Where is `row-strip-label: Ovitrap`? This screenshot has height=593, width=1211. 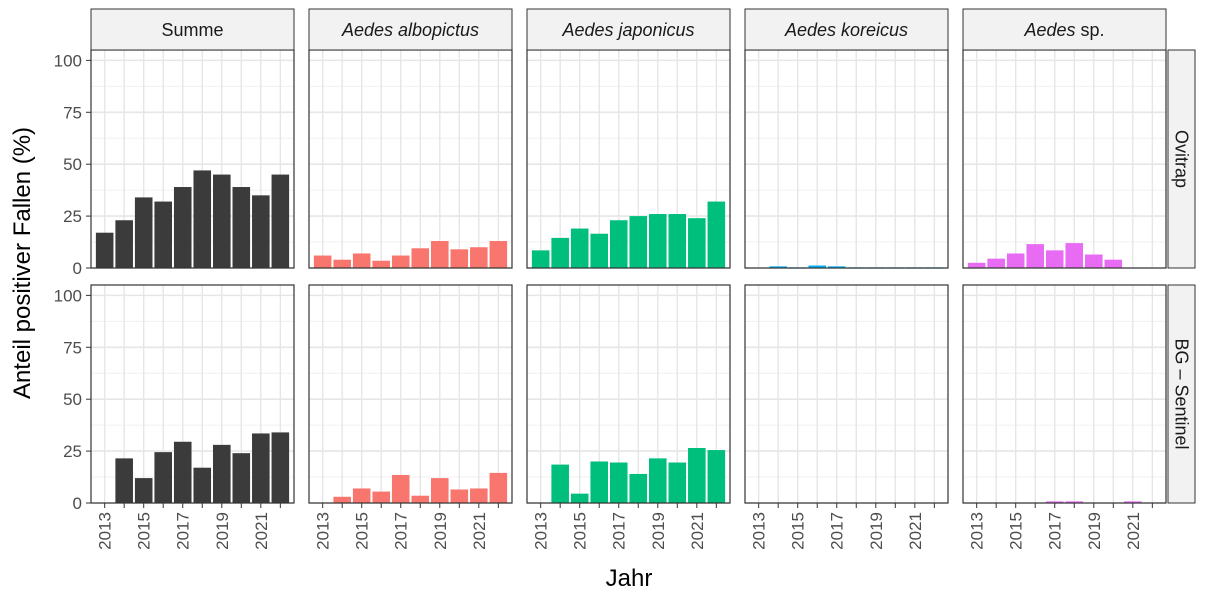
row-strip-label: Ovitrap is located at coordinates (1182, 159).